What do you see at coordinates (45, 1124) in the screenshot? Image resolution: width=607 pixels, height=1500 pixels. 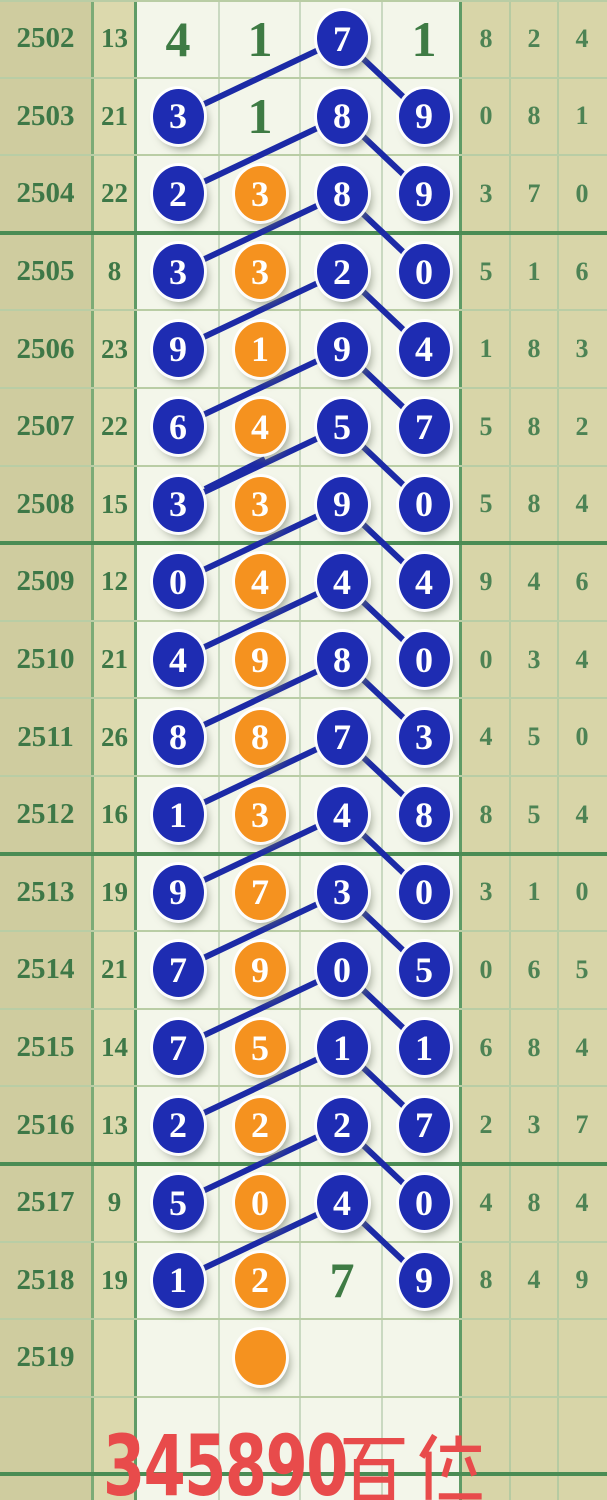 I see `period-cell: 2516` at bounding box center [45, 1124].